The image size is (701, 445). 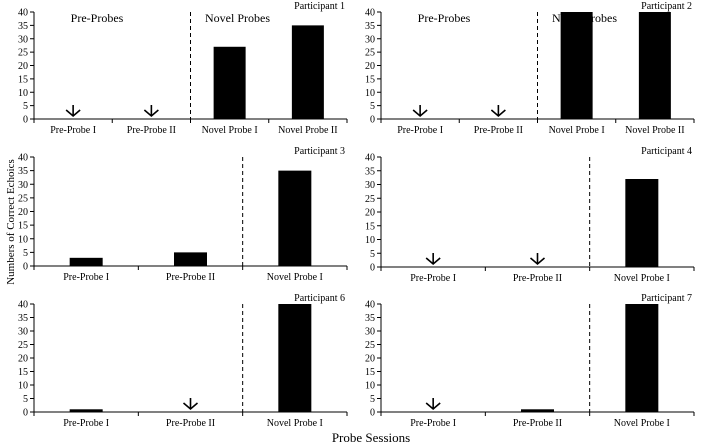 What do you see at coordinates (666, 6) in the screenshot?
I see `panel-title: Participant 2` at bounding box center [666, 6].